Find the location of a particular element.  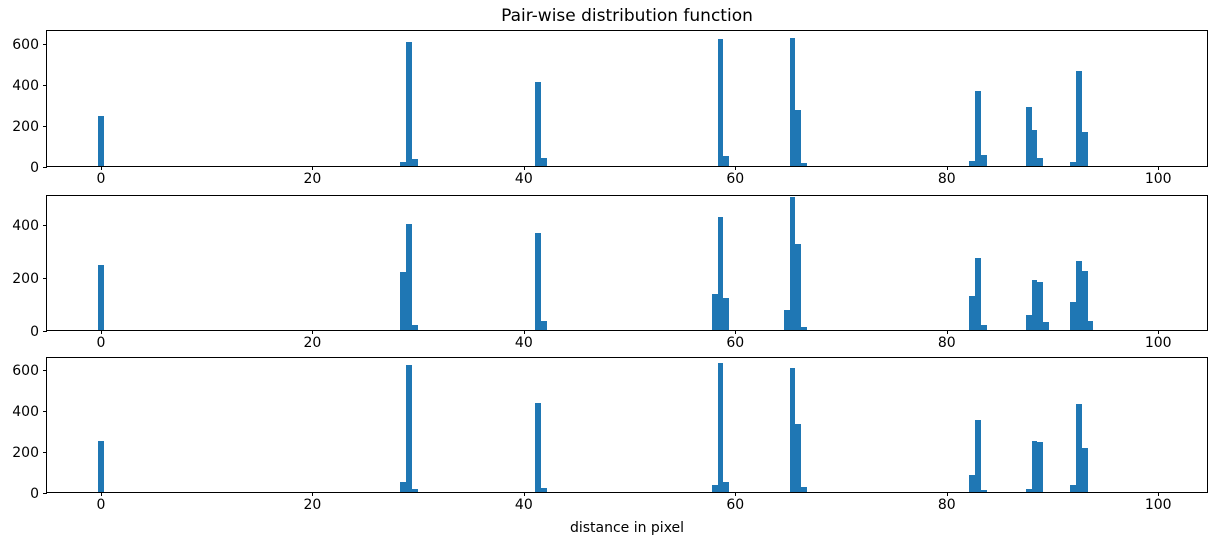

x-tick-label: 40 is located at coordinates (523, 179).